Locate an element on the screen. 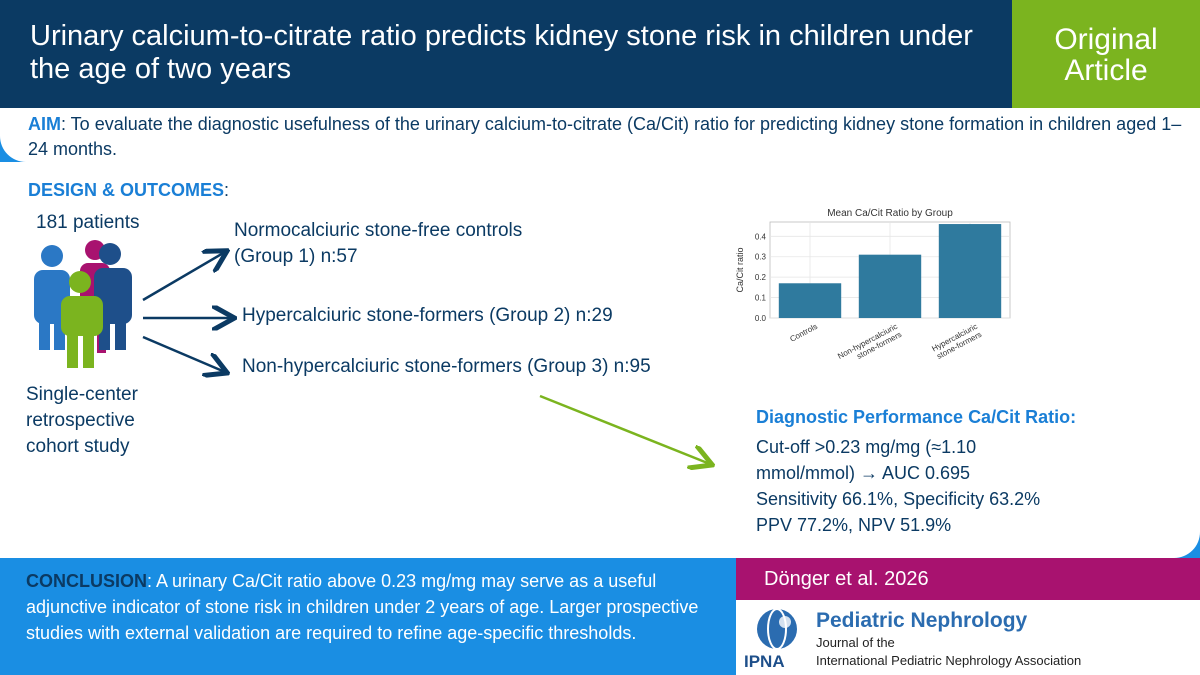  journal-panel is located at coordinates (968, 637).